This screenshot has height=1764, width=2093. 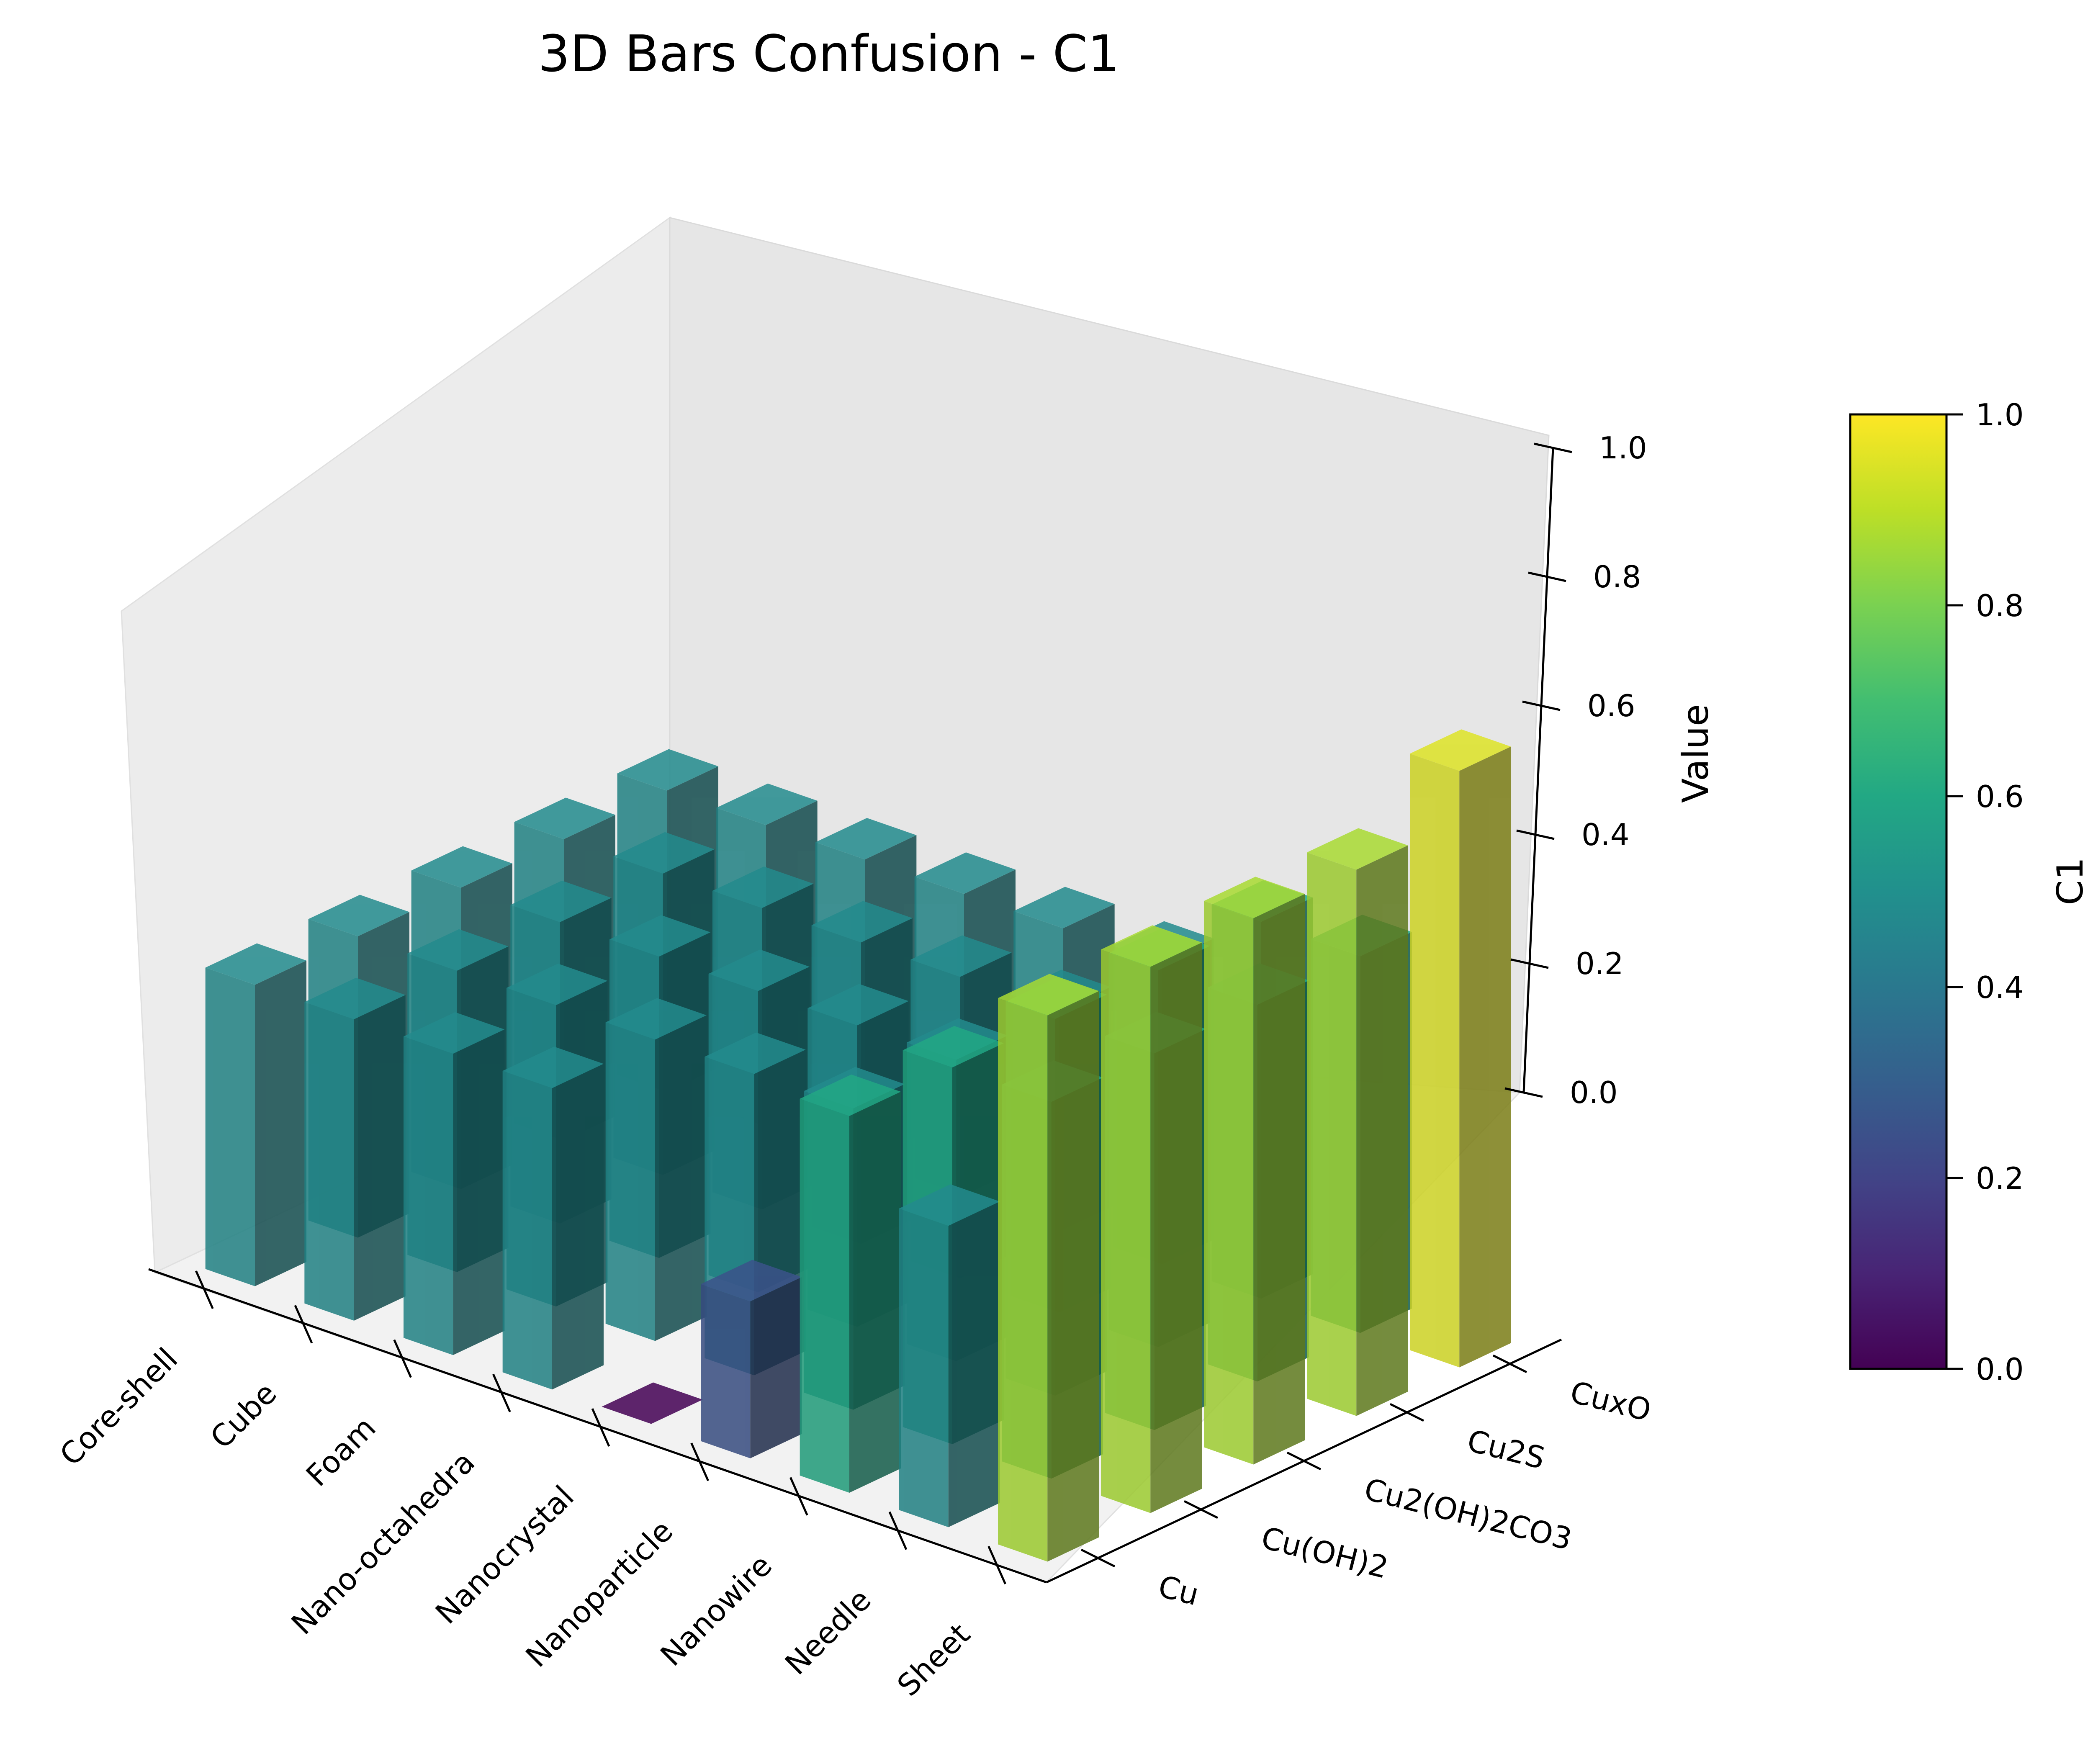 I want to click on y-tick-label: Cu2S, so click(x=1506, y=1449).